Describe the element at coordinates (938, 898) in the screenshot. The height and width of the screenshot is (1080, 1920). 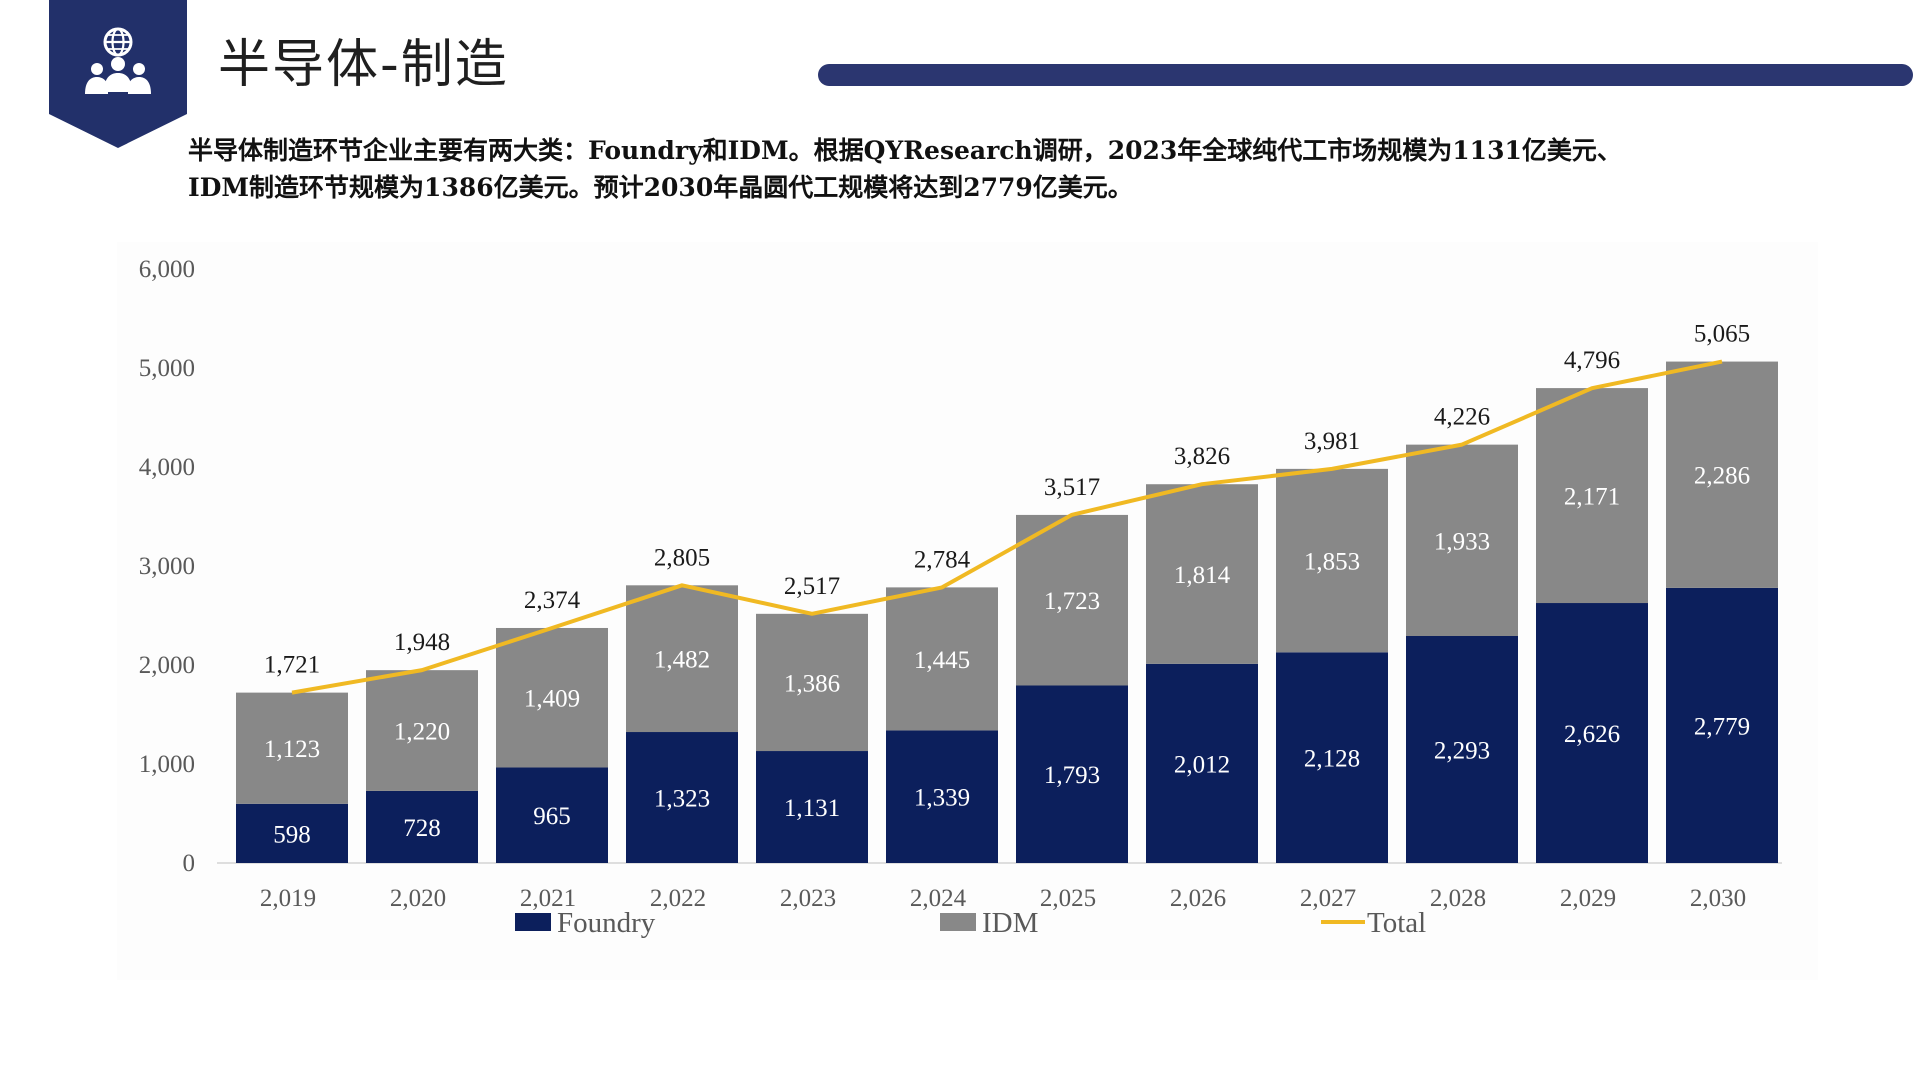
I see `x-tick-label: 2,024` at that location.